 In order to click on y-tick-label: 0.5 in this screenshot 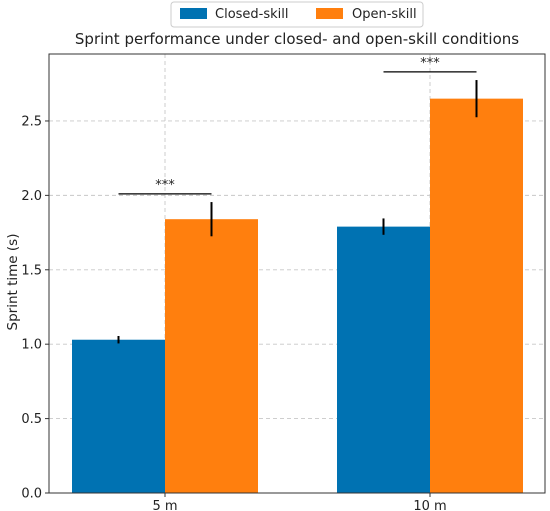, I will do `click(31, 419)`.